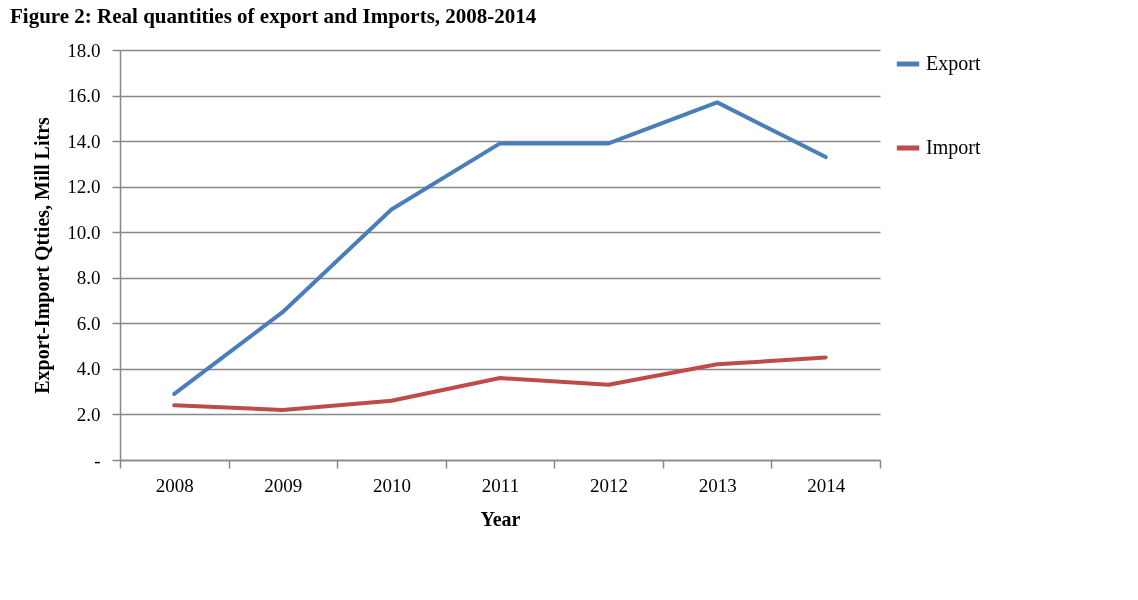 The width and height of the screenshot is (1138, 600). What do you see at coordinates (88, 369) in the screenshot?
I see `y-tick-label: 4.0` at bounding box center [88, 369].